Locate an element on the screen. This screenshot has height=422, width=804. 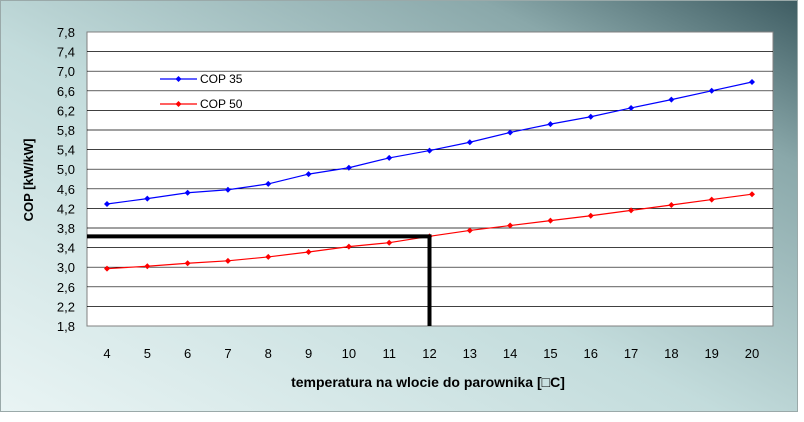
x-tick-label: 10 is located at coordinates (349, 353).